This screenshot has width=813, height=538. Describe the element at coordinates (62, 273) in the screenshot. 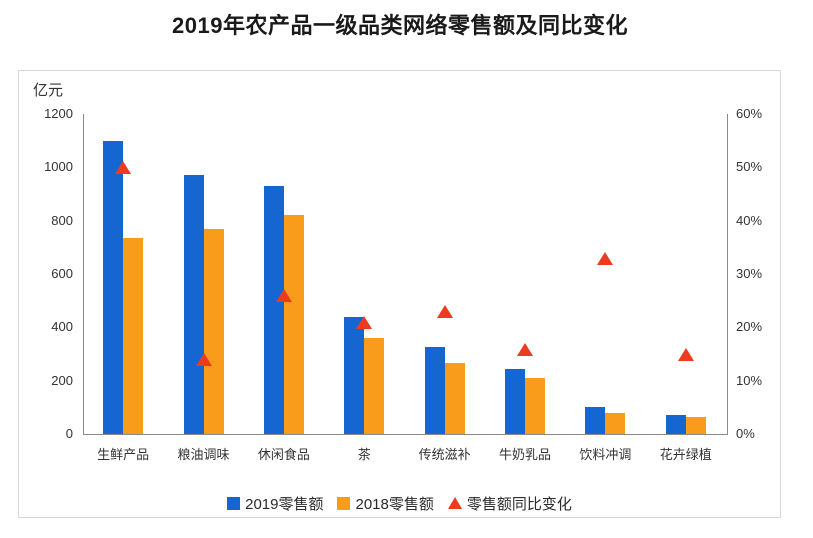

I see `left-axis-tick: 600` at that location.